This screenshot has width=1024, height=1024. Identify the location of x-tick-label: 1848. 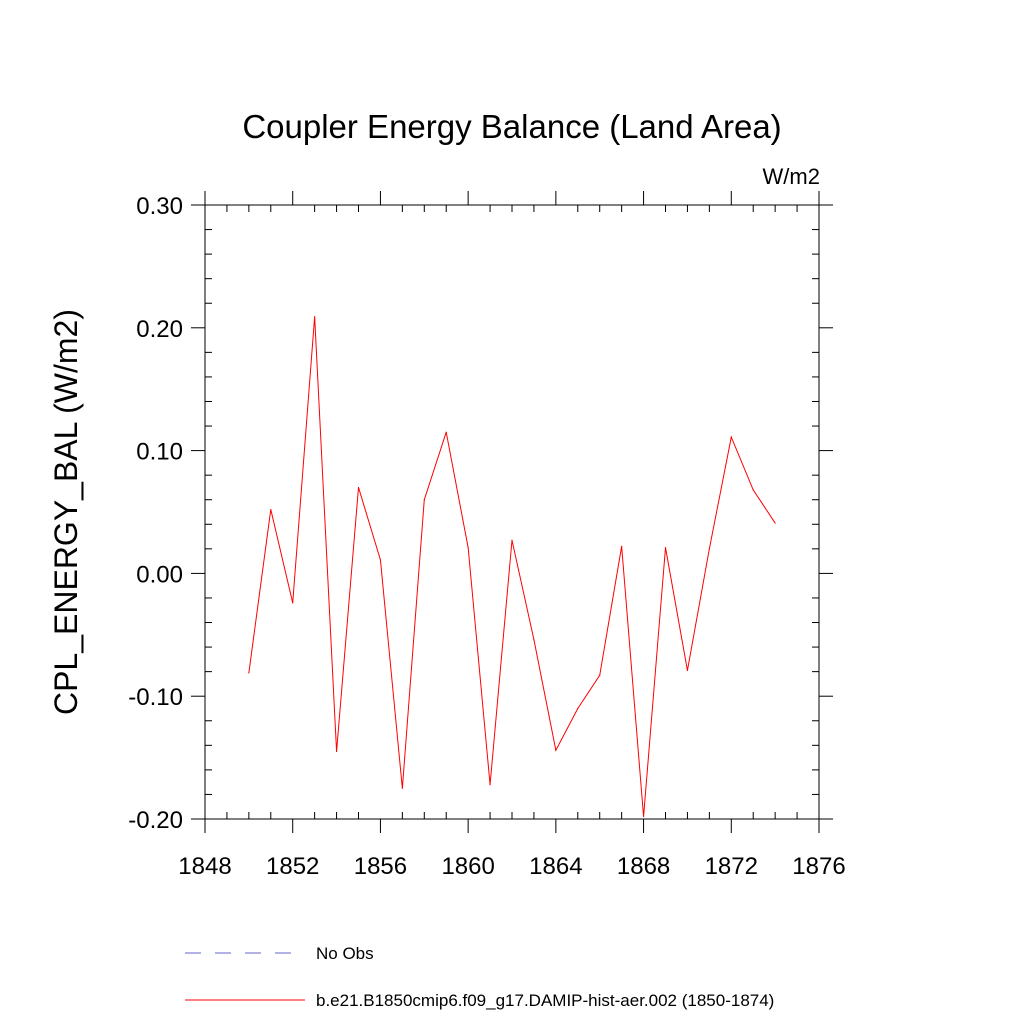
(204, 866).